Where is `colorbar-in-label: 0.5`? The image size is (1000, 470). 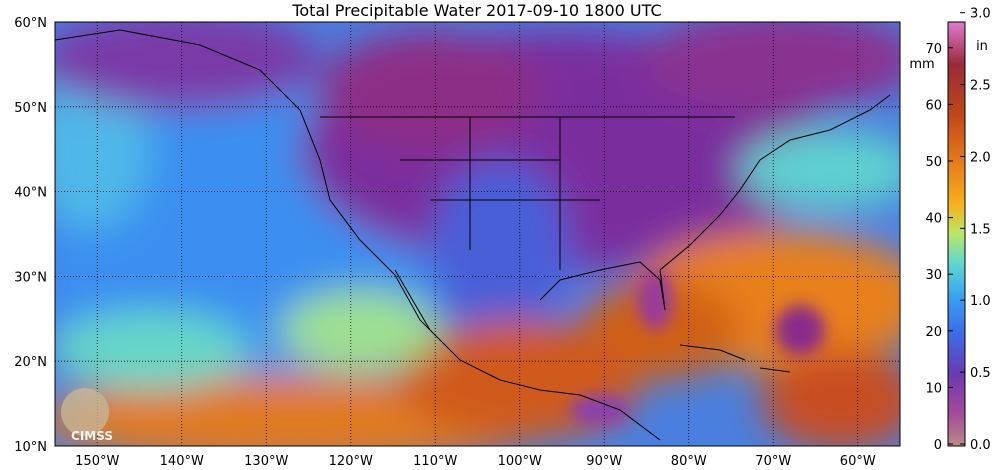
colorbar-in-label: 0.5 is located at coordinates (980, 373).